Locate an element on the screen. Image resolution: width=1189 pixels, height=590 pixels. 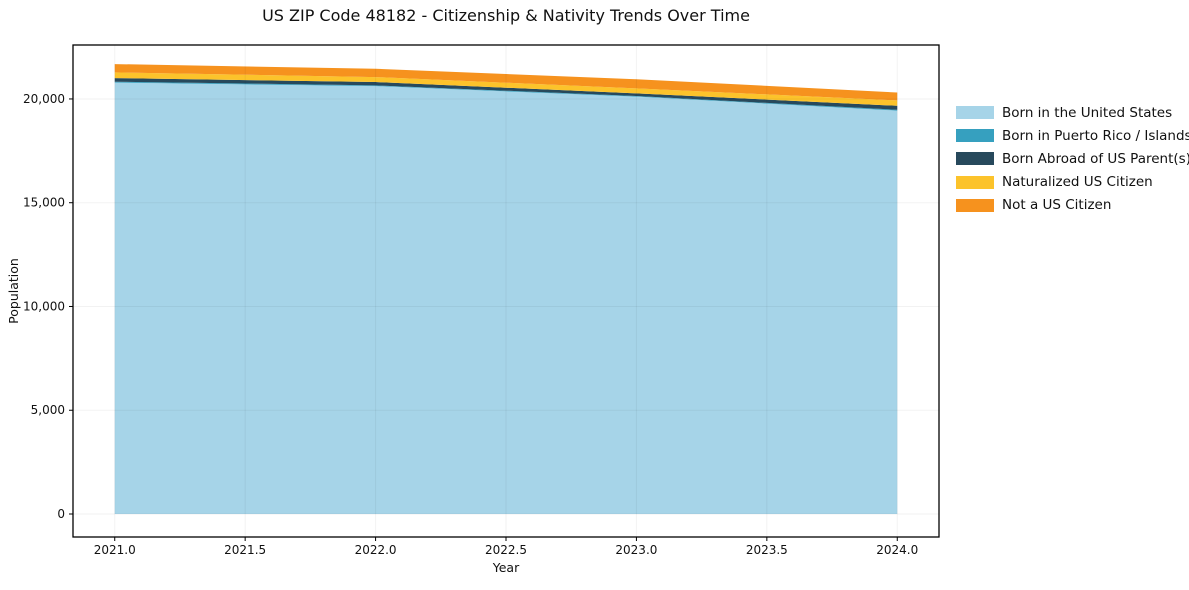
legend-label: Not a US Citizen is located at coordinates (1057, 205).